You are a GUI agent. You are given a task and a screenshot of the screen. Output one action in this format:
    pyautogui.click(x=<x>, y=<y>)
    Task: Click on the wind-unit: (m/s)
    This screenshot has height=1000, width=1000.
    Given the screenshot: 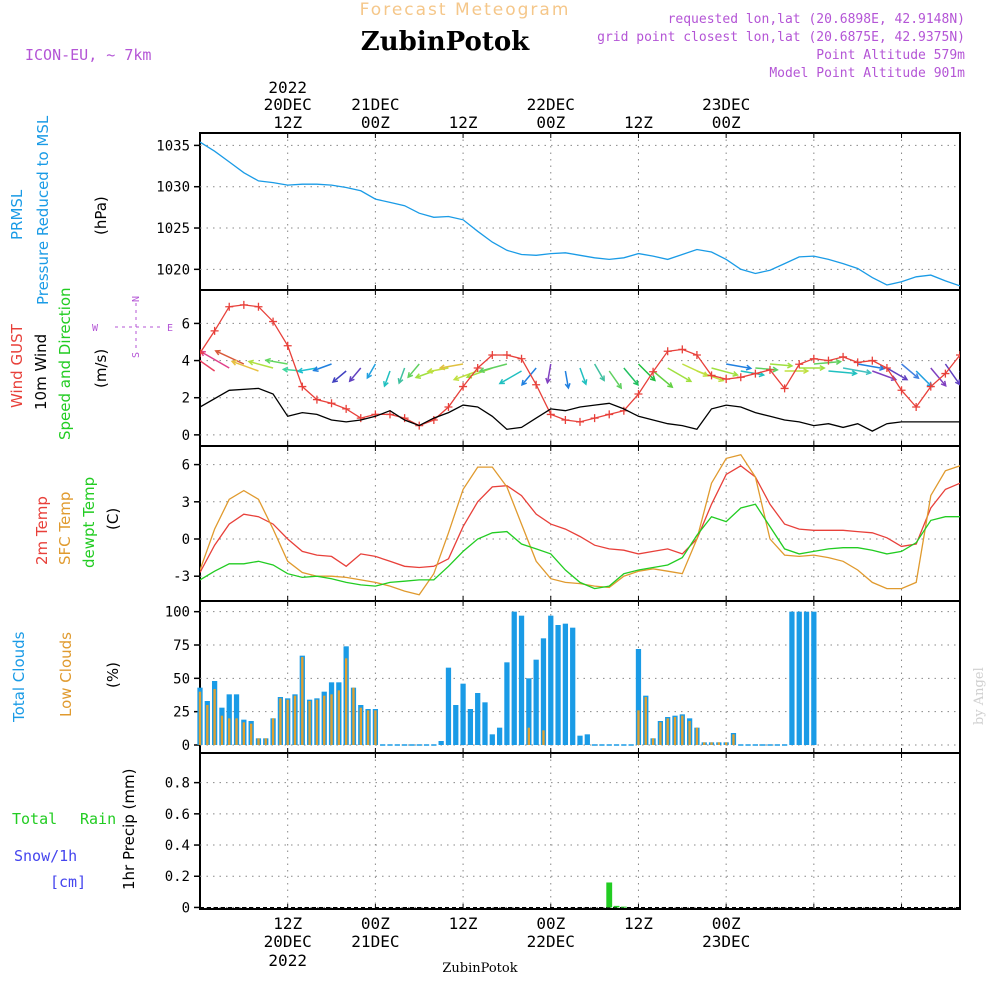 What is the action you would take?
    pyautogui.click(x=101, y=368)
    